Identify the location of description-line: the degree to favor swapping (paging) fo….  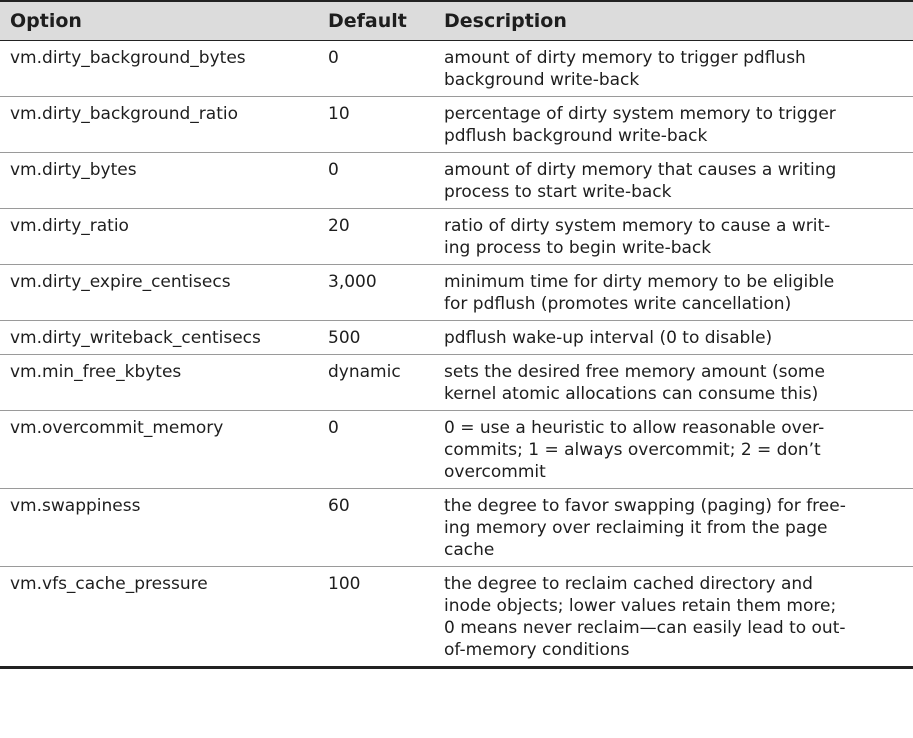
(645, 506).